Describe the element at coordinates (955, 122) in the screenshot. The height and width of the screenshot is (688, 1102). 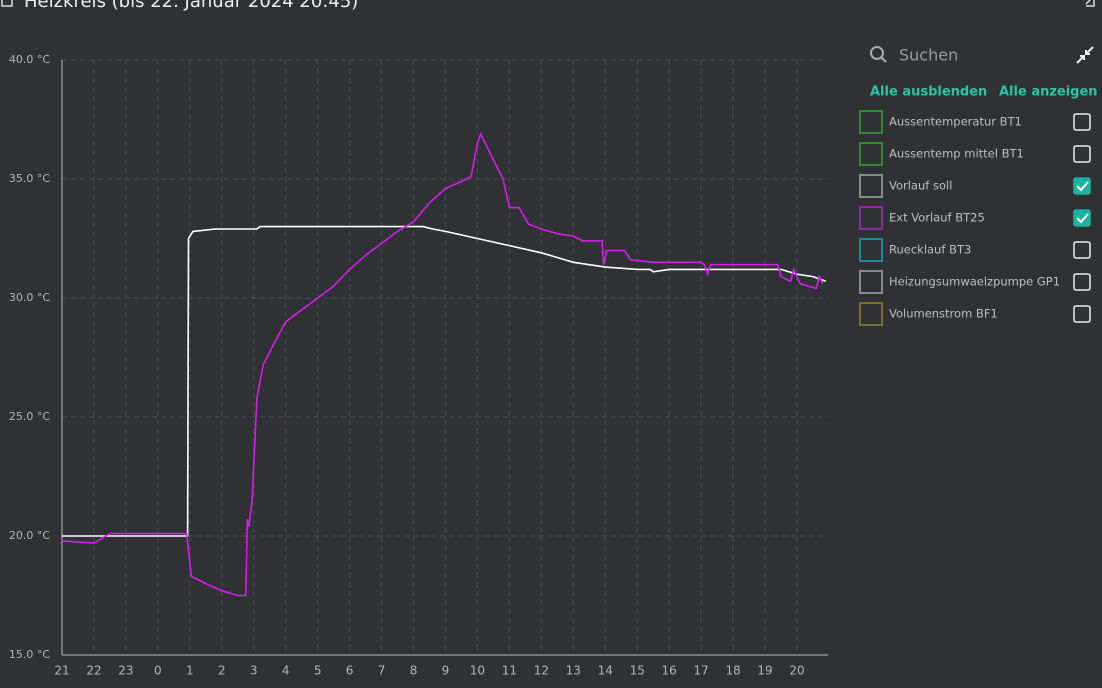
I see `legend-label: Aussentemperatur BT1` at that location.